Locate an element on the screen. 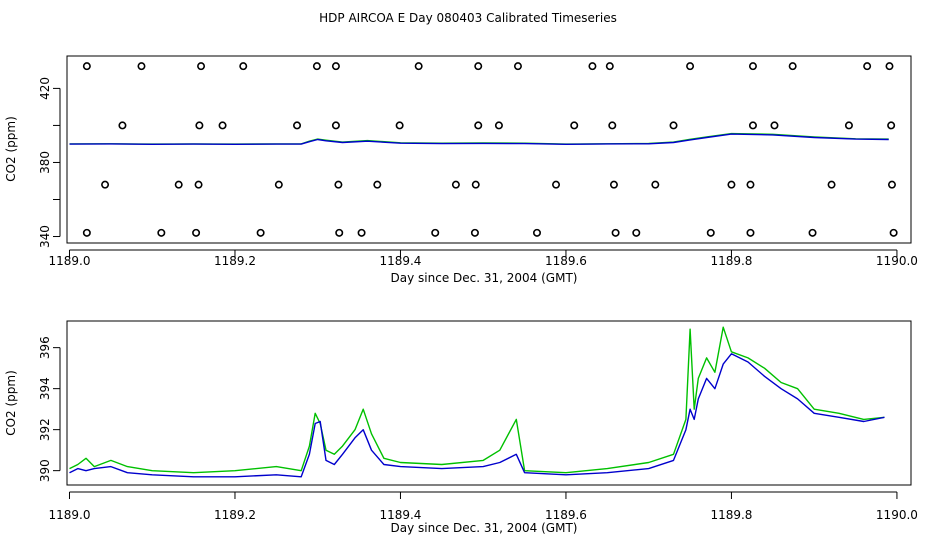 This screenshot has width=936, height=545. y-tick-label: 340 is located at coordinates (45, 236).